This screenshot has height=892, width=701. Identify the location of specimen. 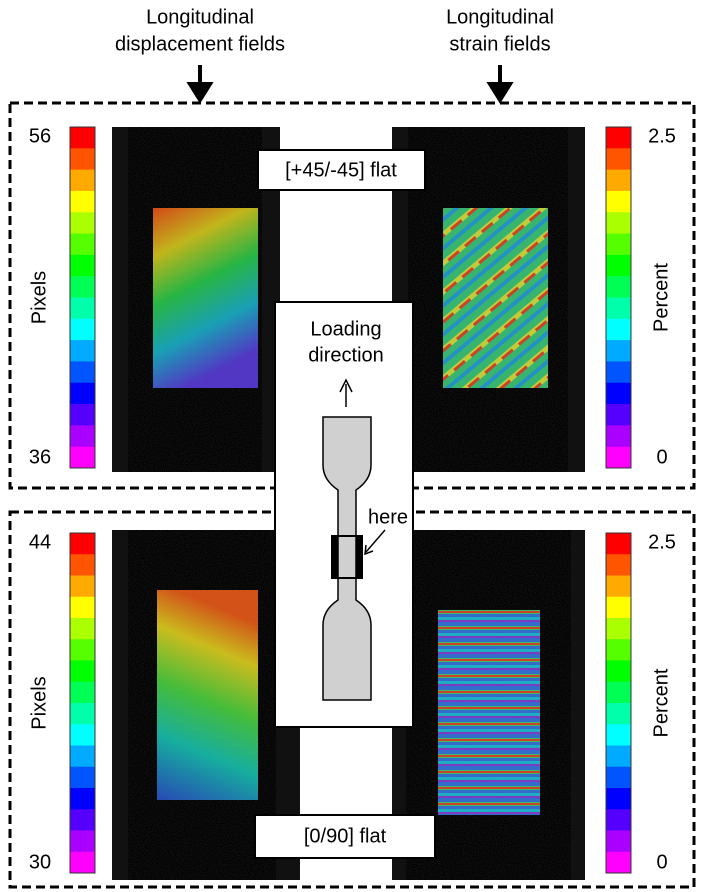
(347, 558).